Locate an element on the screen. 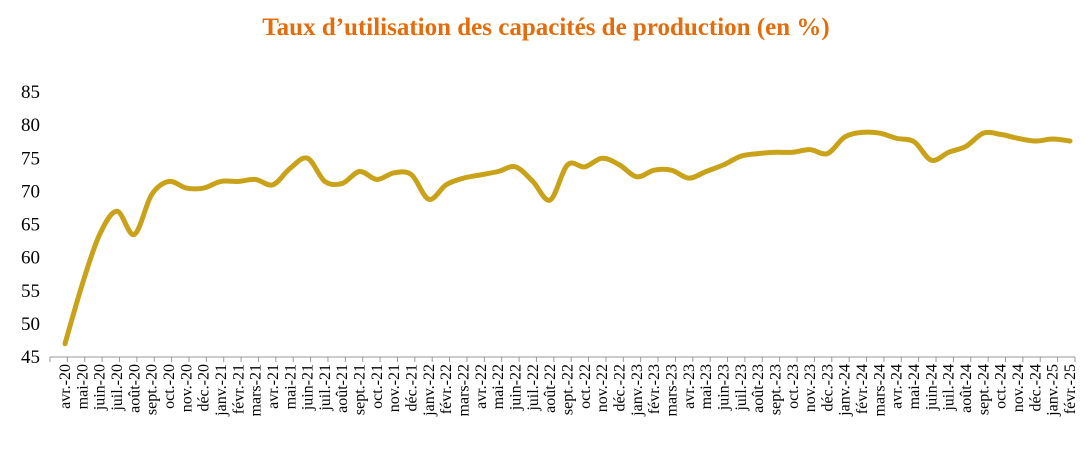  x-tick-label: oct.-24 is located at coordinates (1001, 386).